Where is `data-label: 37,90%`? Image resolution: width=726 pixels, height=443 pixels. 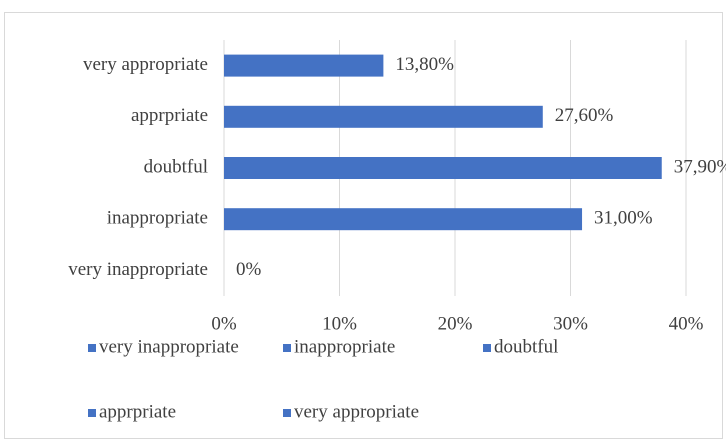 data-label: 37,90% is located at coordinates (700, 166).